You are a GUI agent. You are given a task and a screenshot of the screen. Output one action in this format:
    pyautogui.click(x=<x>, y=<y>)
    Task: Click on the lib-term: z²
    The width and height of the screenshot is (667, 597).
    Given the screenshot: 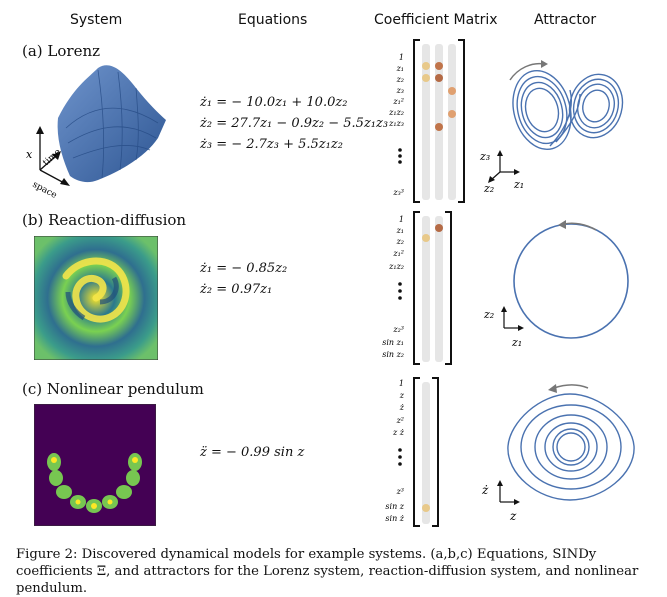 What is the action you would take?
    pyautogui.click(x=400, y=420)
    